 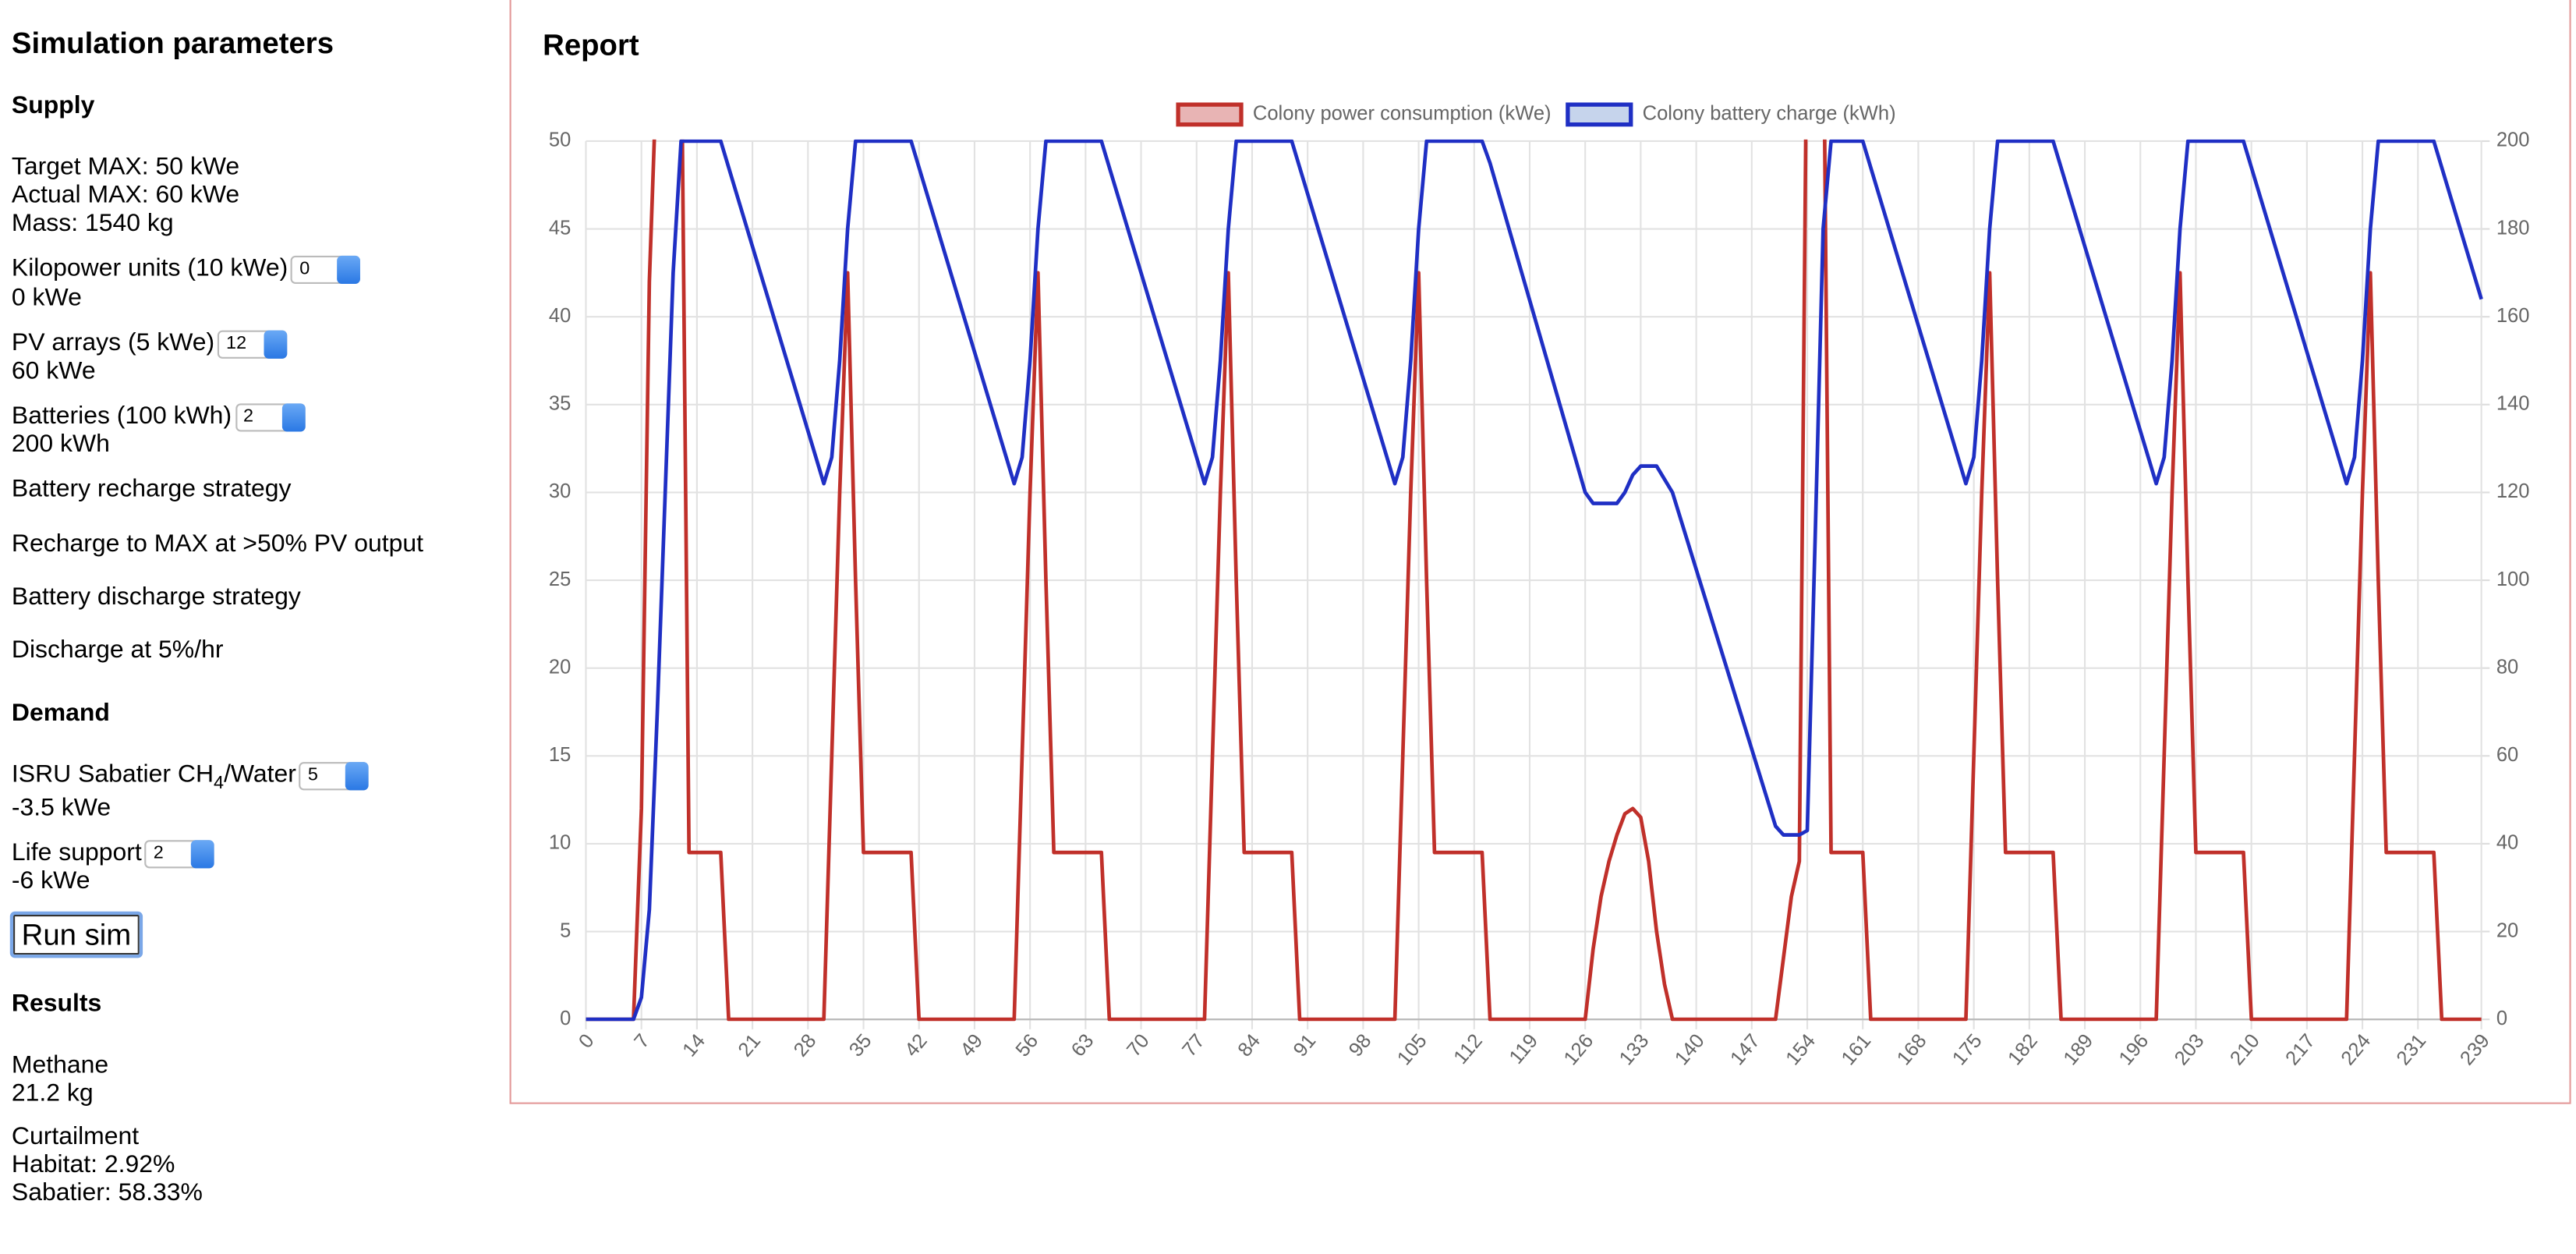 I want to click on x-tick-label: 168, so click(x=1912, y=1050).